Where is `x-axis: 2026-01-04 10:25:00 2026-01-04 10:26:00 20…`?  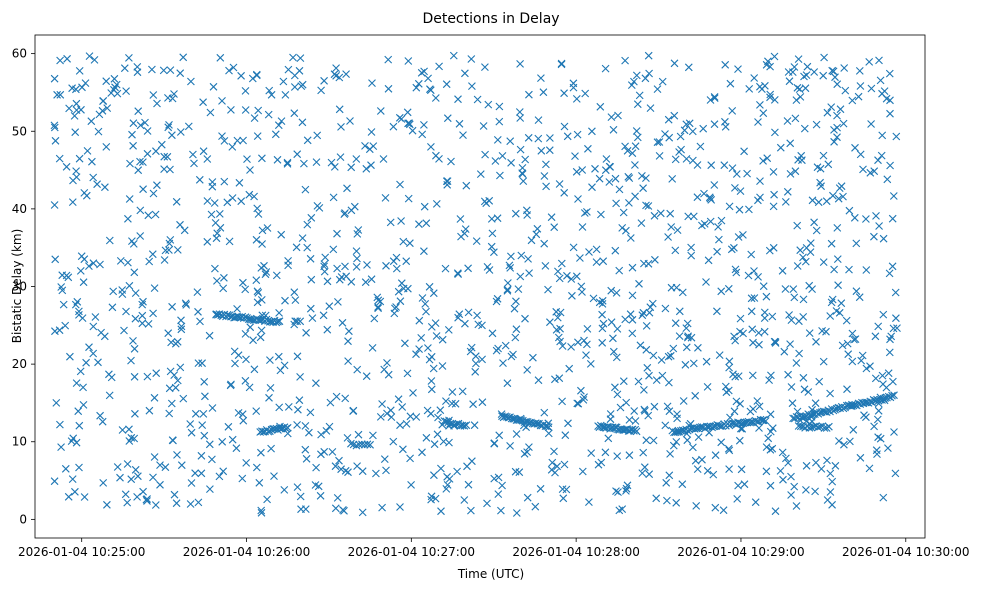
x-axis: 2026-01-04 10:25:00 2026-01-04 10:26:00 20… is located at coordinates (493, 548).